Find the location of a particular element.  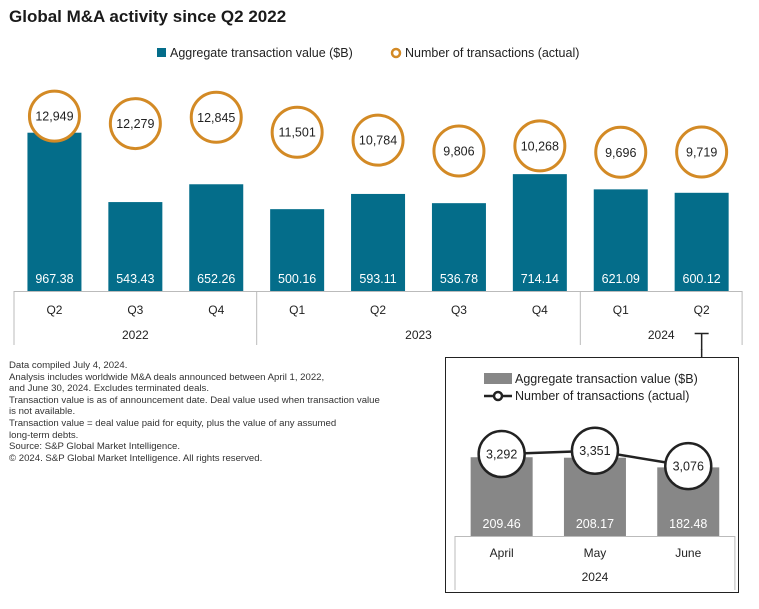

value-bar-label: 621.09 is located at coordinates (621, 279).